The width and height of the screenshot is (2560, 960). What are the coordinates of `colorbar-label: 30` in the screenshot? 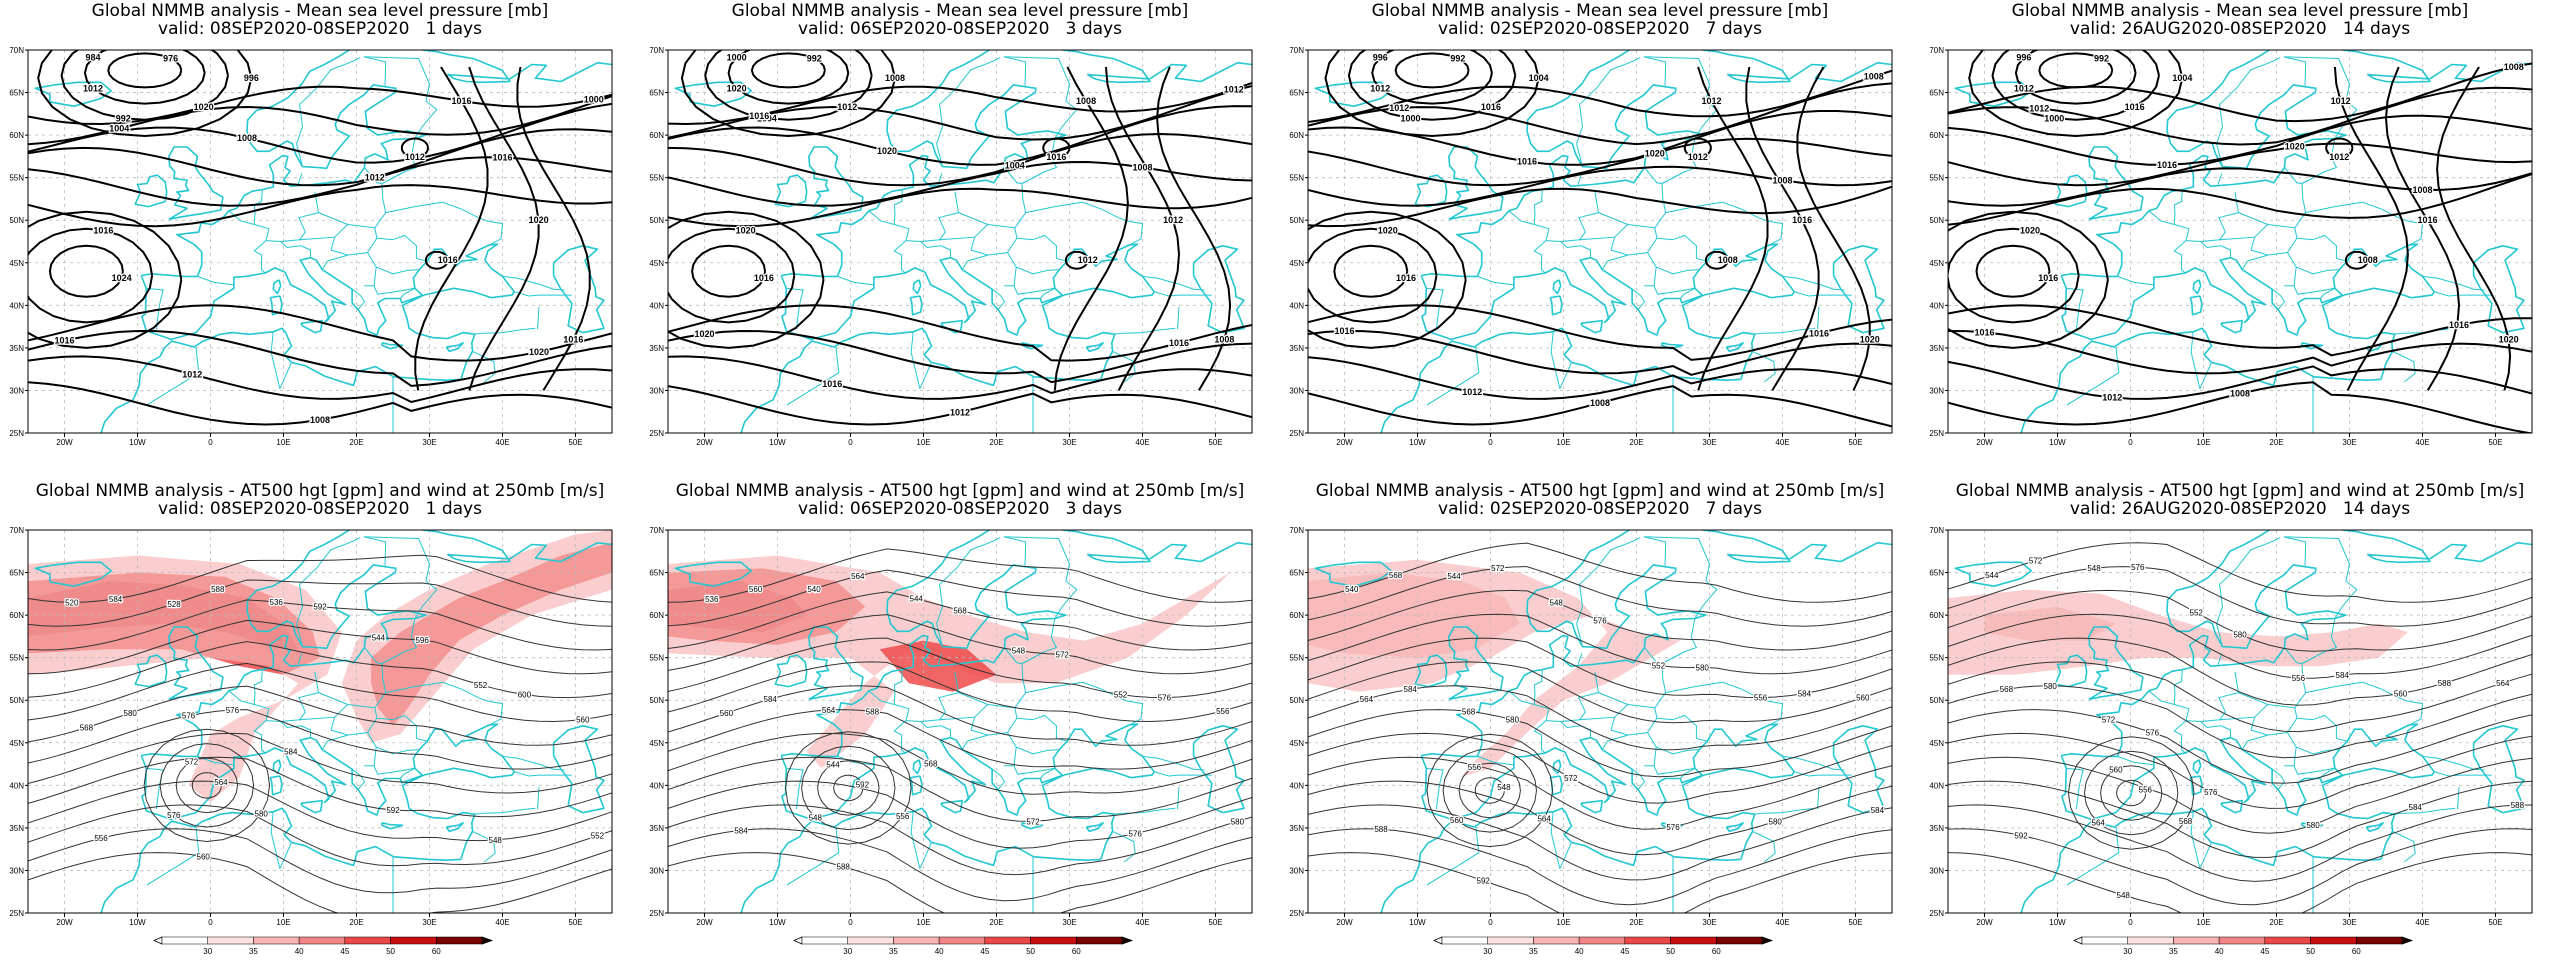 It's located at (207, 951).